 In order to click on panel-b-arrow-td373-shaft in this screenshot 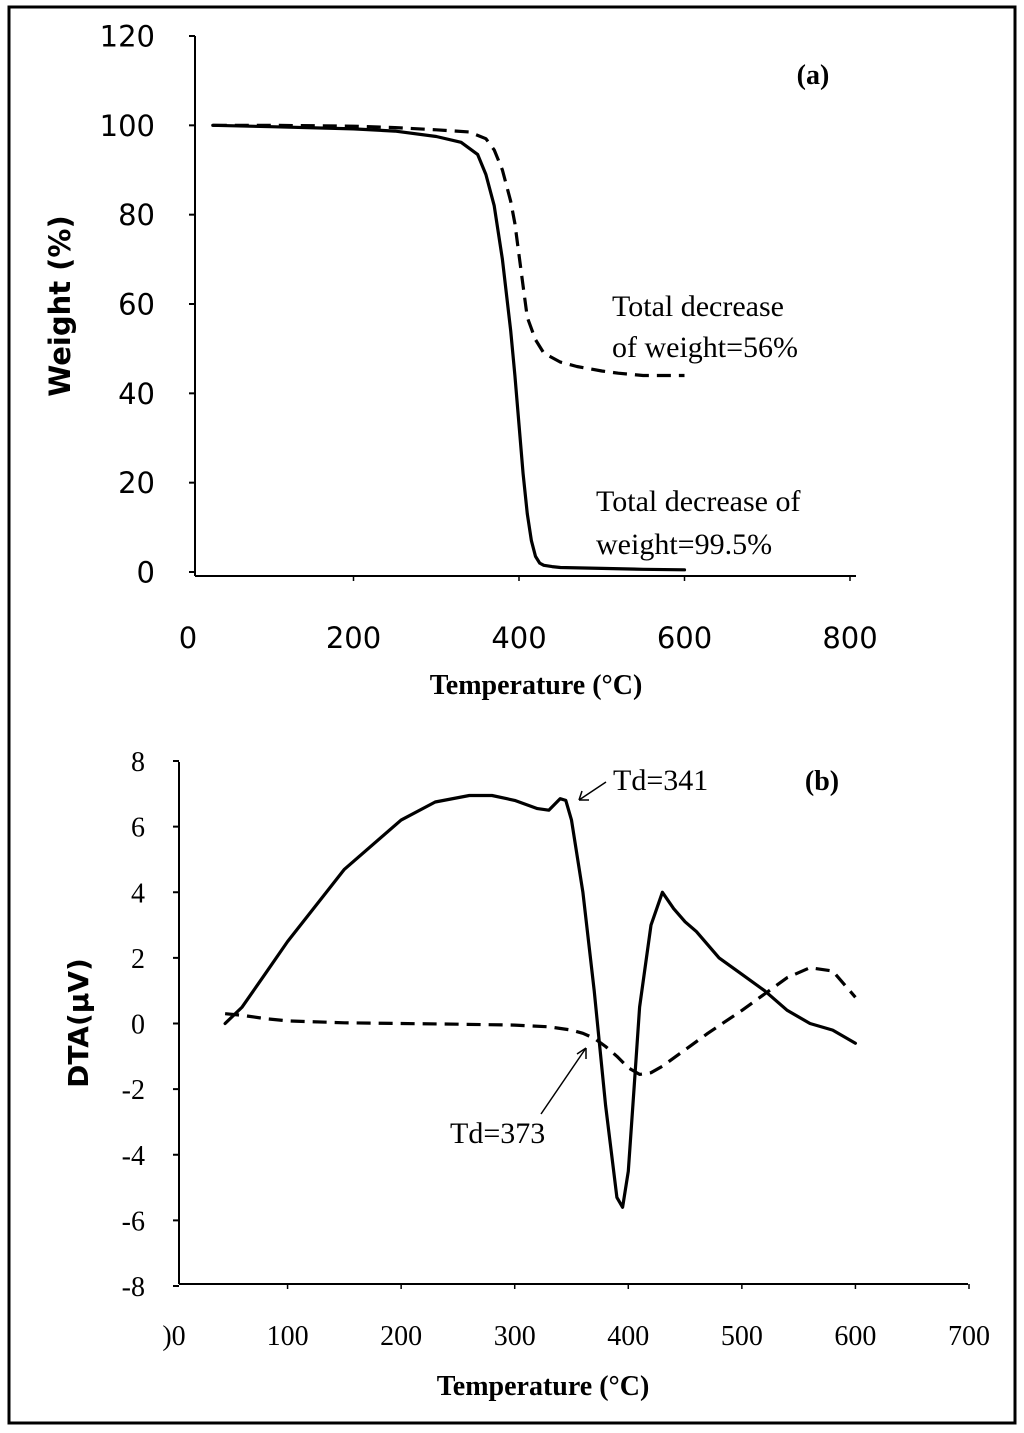, I will do `click(563, 1081)`.